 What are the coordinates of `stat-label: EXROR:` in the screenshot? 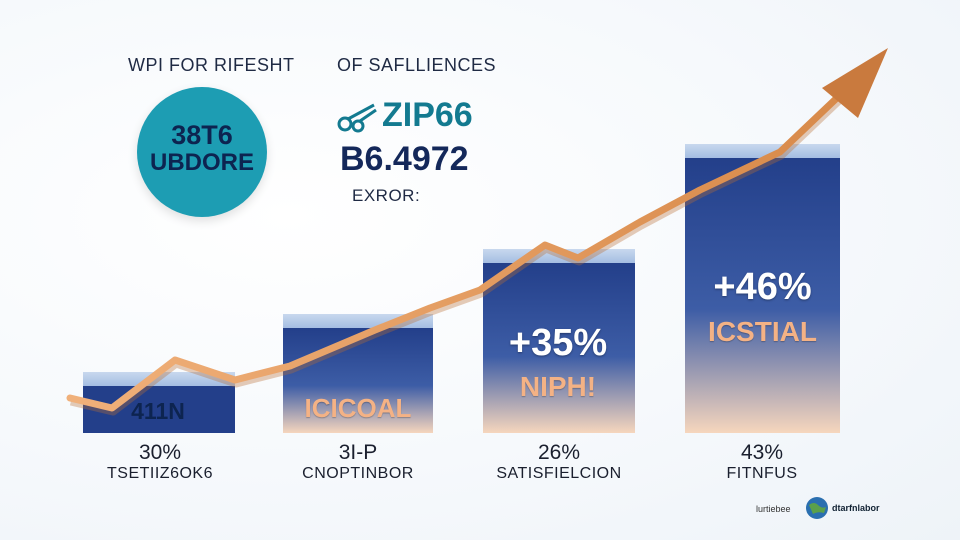 It's located at (386, 195).